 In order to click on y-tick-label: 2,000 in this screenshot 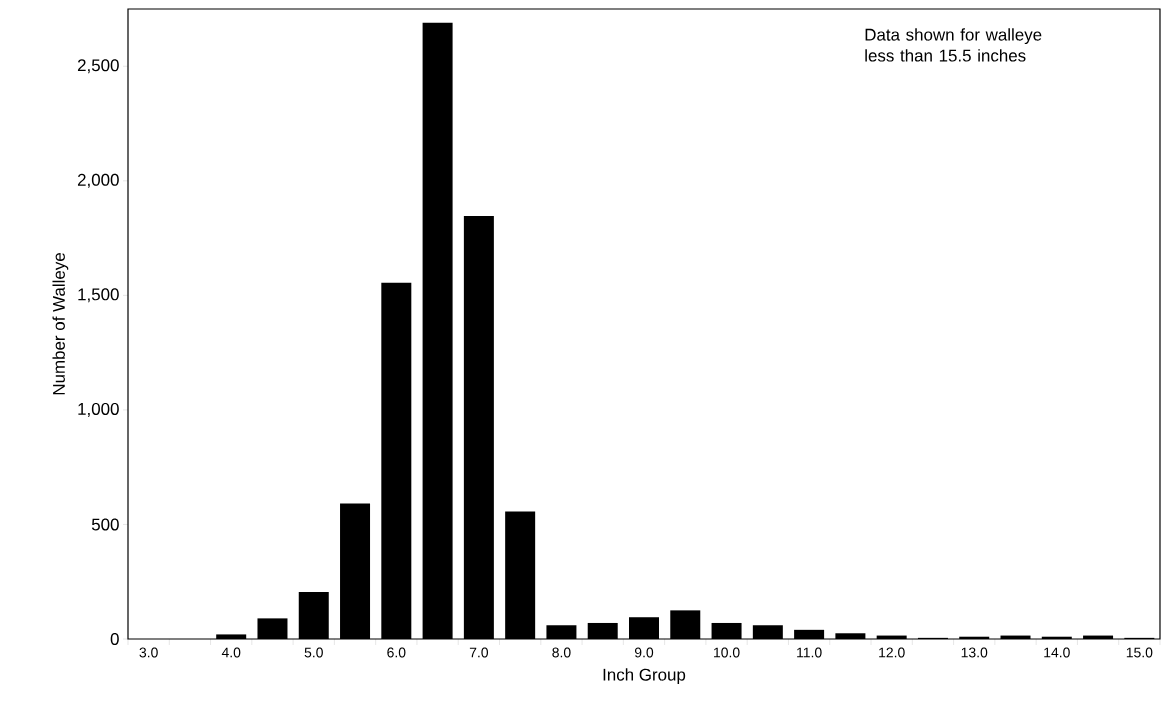, I will do `click(98, 180)`.